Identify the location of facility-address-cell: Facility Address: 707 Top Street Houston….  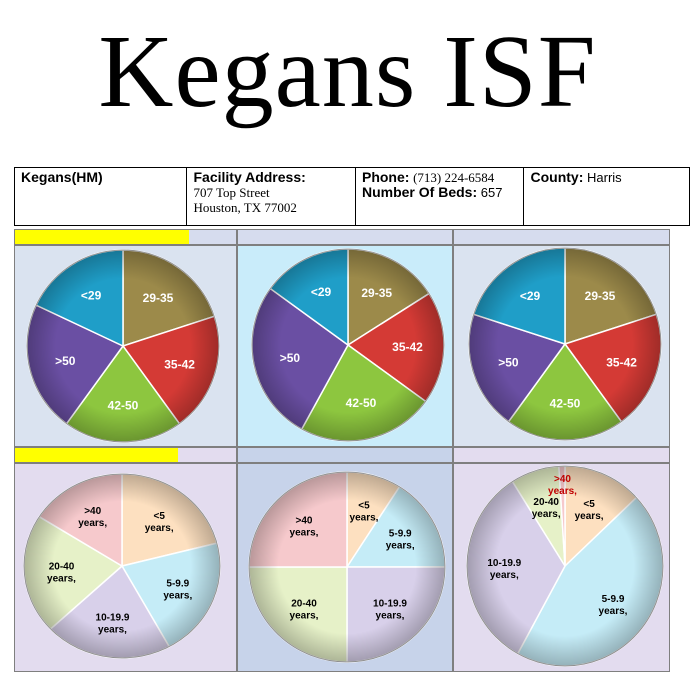
(271, 196).